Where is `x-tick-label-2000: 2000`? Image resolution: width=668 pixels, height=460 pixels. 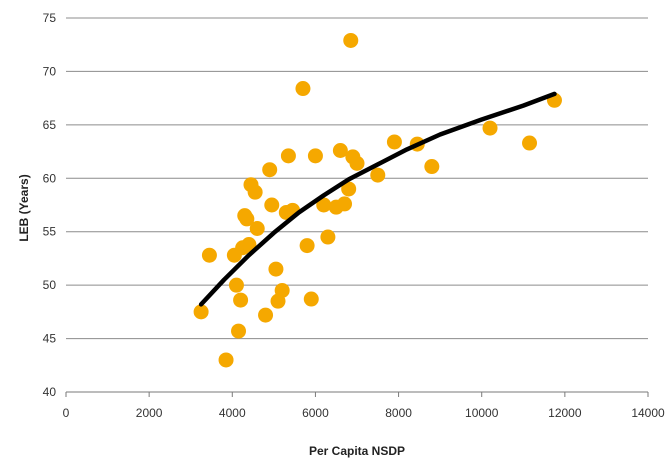
x-tick-label-2000: 2000 is located at coordinates (149, 413).